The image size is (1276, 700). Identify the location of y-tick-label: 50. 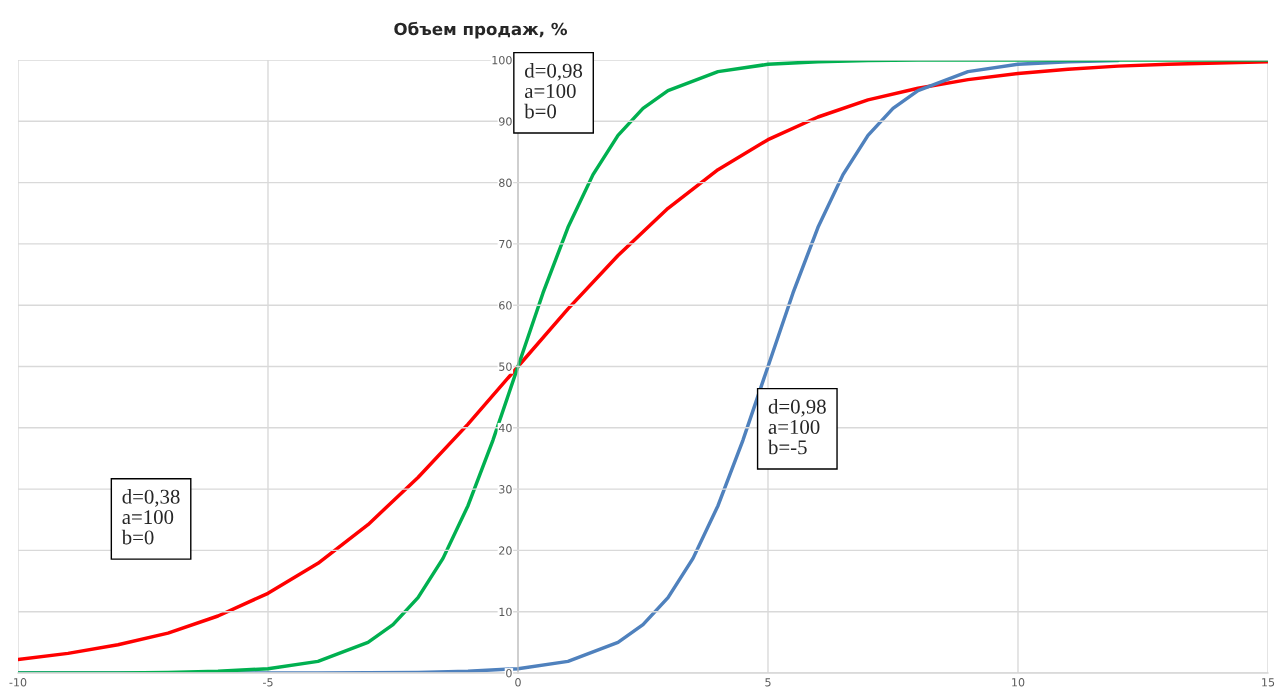
(505, 366).